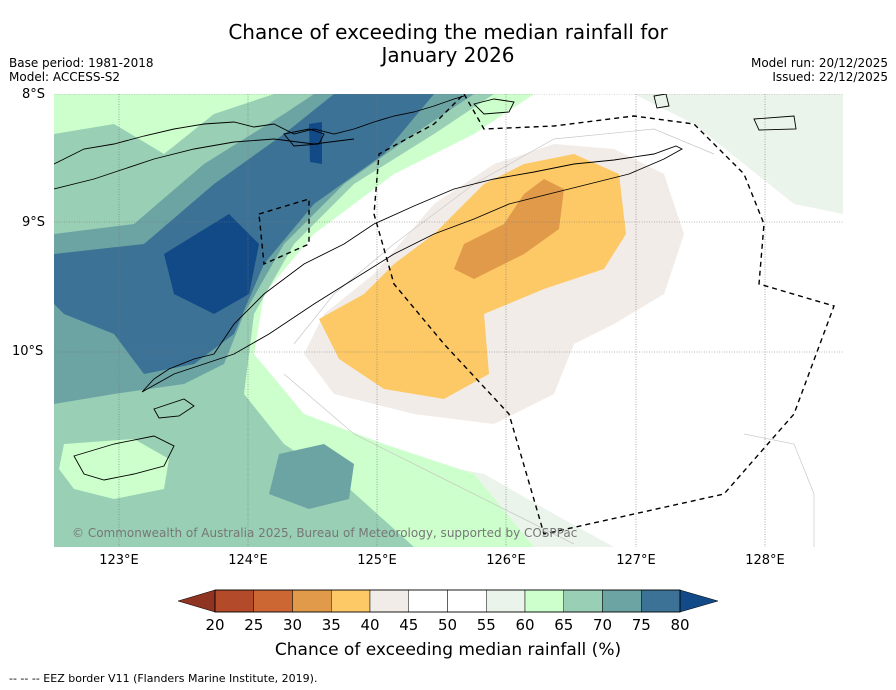 This screenshot has height=690, width=896. I want to click on colorbar-tick-label: 35, so click(331, 625).